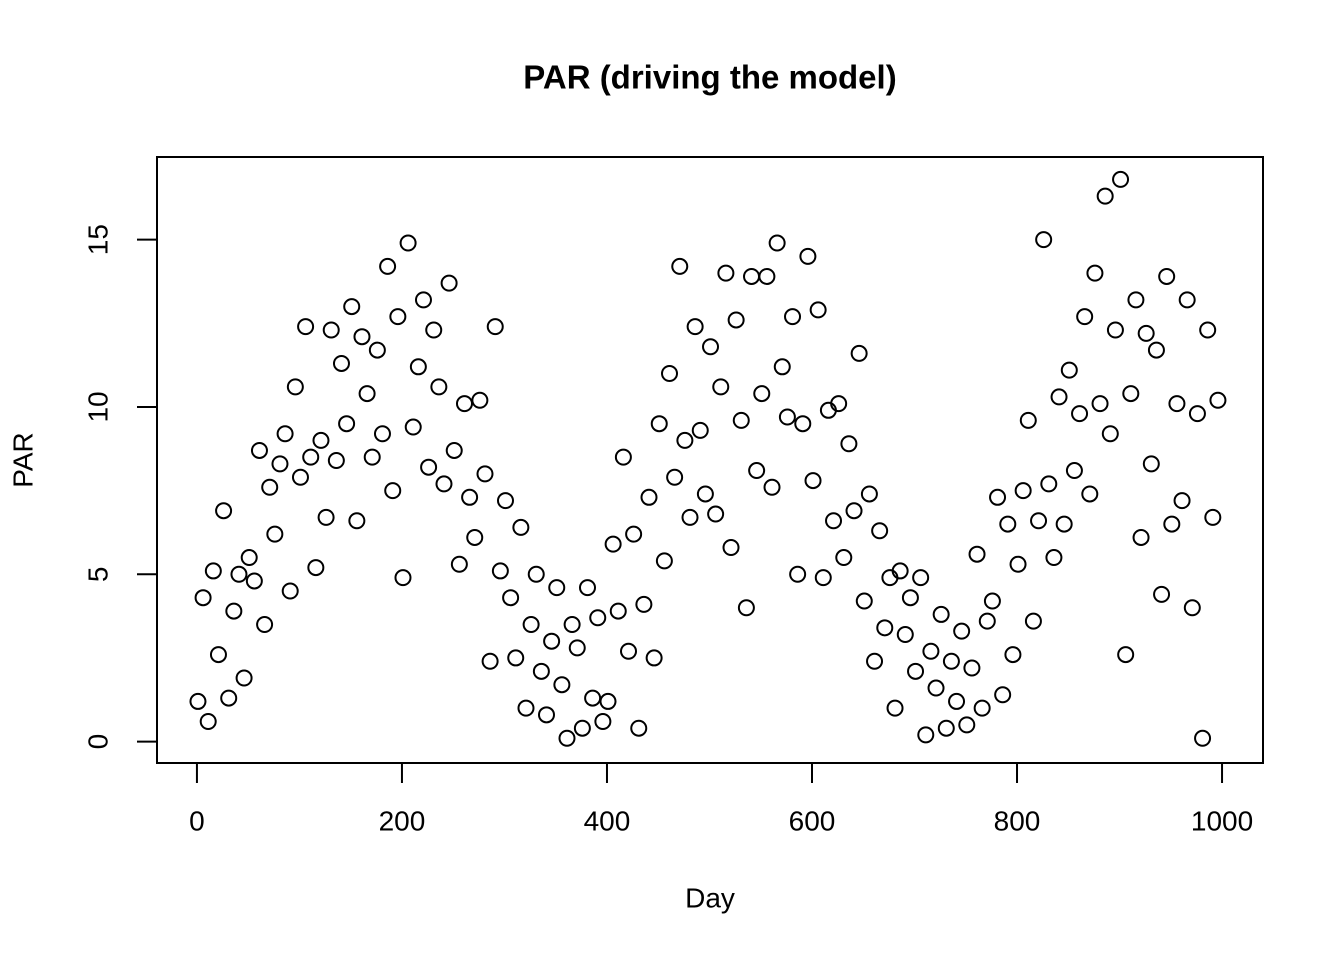 Image resolution: width=1344 pixels, height=960 pixels. I want to click on x-tick-label: 200, so click(402, 820).